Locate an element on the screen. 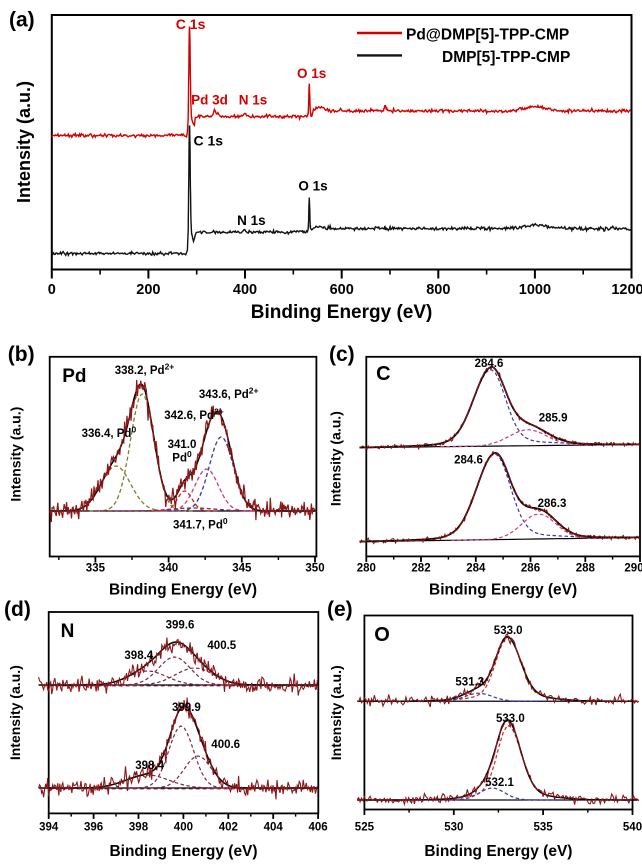 The height and width of the screenshot is (866, 642). svg-text: 540 is located at coordinates (632, 828).